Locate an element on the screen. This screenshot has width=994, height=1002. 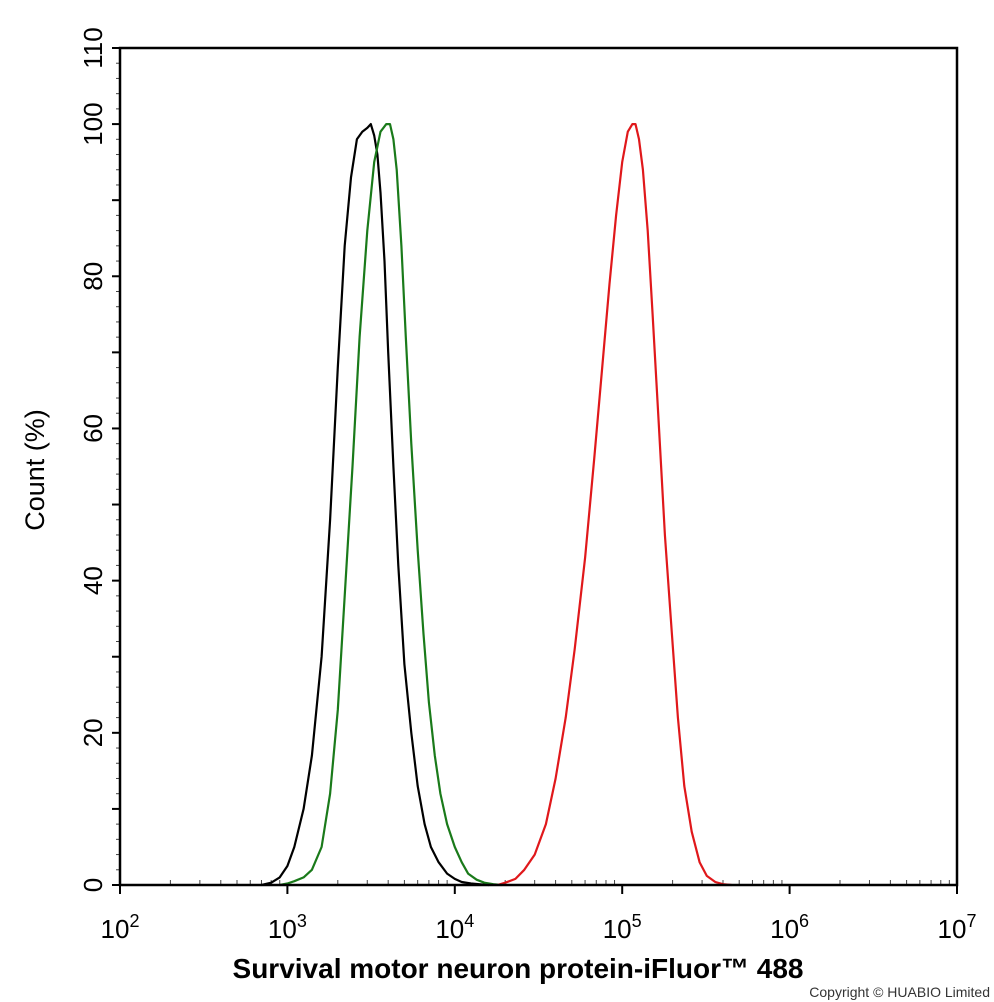
y-tick-label: 100 is located at coordinates (93, 123).